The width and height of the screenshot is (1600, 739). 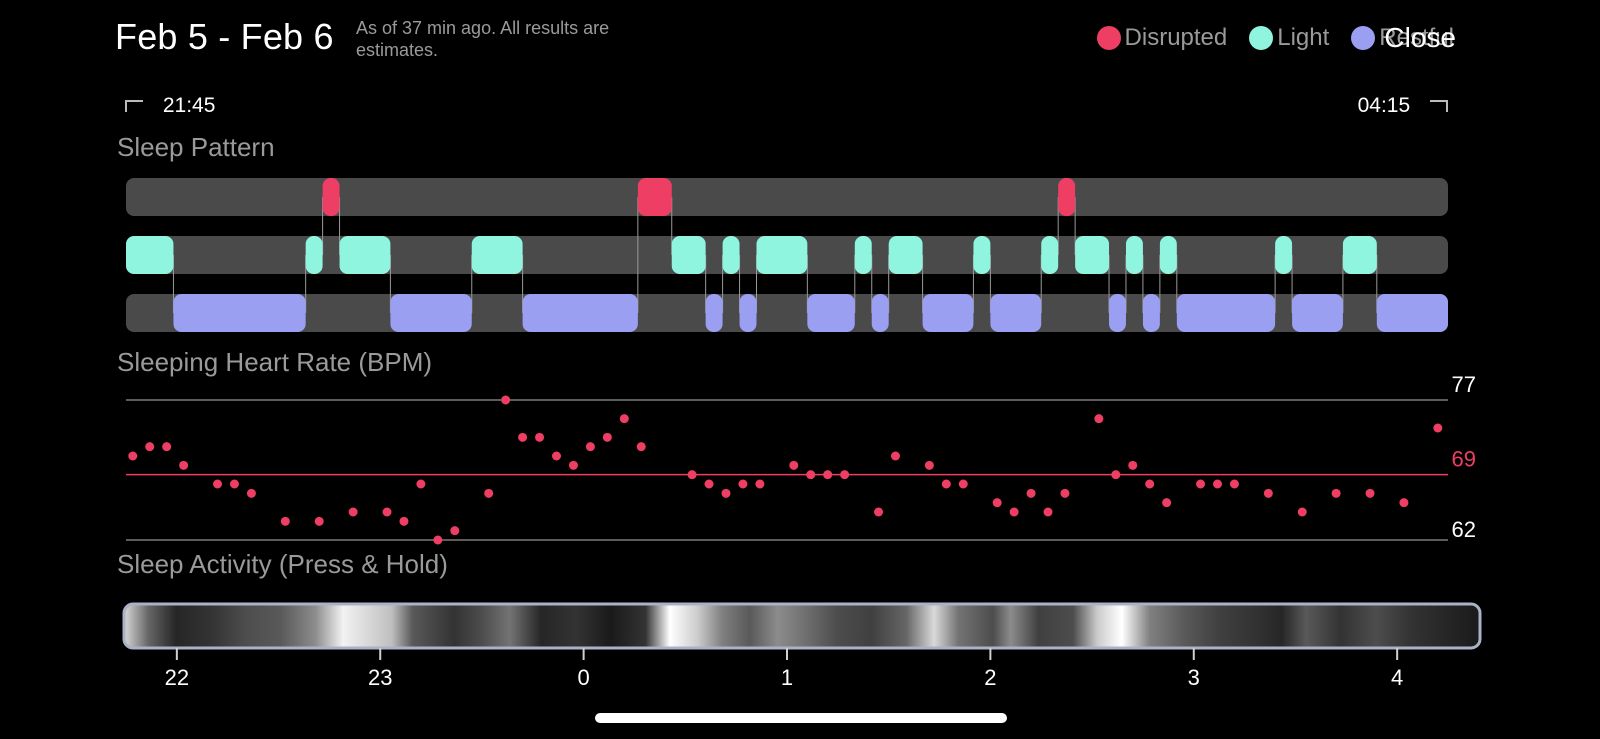 What do you see at coordinates (224, 36) in the screenshot?
I see `page-title: Feb 5 - Feb 6` at bounding box center [224, 36].